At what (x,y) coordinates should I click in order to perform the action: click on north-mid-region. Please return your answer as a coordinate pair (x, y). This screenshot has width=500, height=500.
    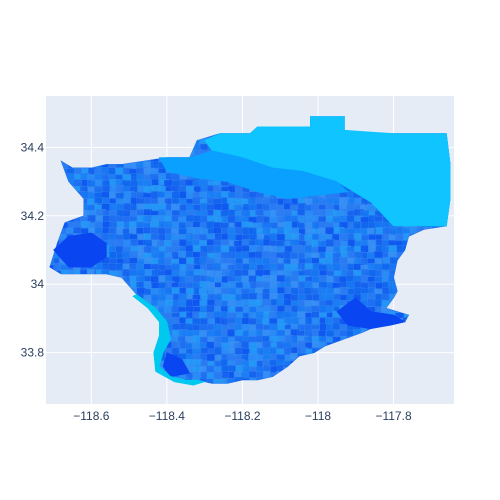
    Looking at the image, I should click on (253, 175).